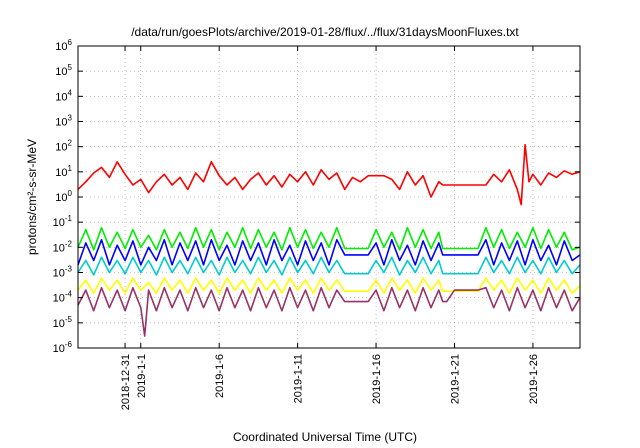 This screenshot has height=448, width=640. Describe the element at coordinates (63, 45) in the screenshot. I see `y-tick-label: 10⁶` at that location.